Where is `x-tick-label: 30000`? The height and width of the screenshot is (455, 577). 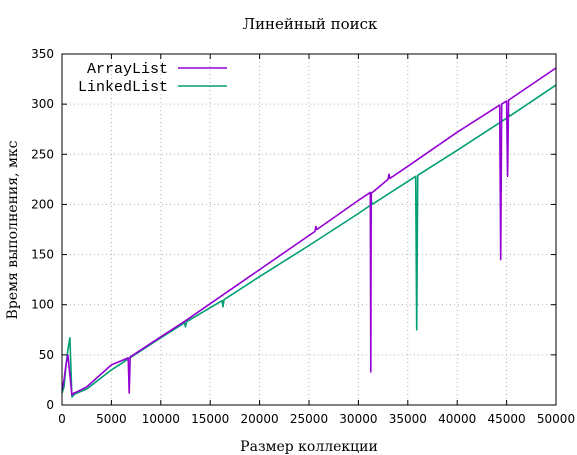 x-tick-label: 30000 is located at coordinates (358, 419).